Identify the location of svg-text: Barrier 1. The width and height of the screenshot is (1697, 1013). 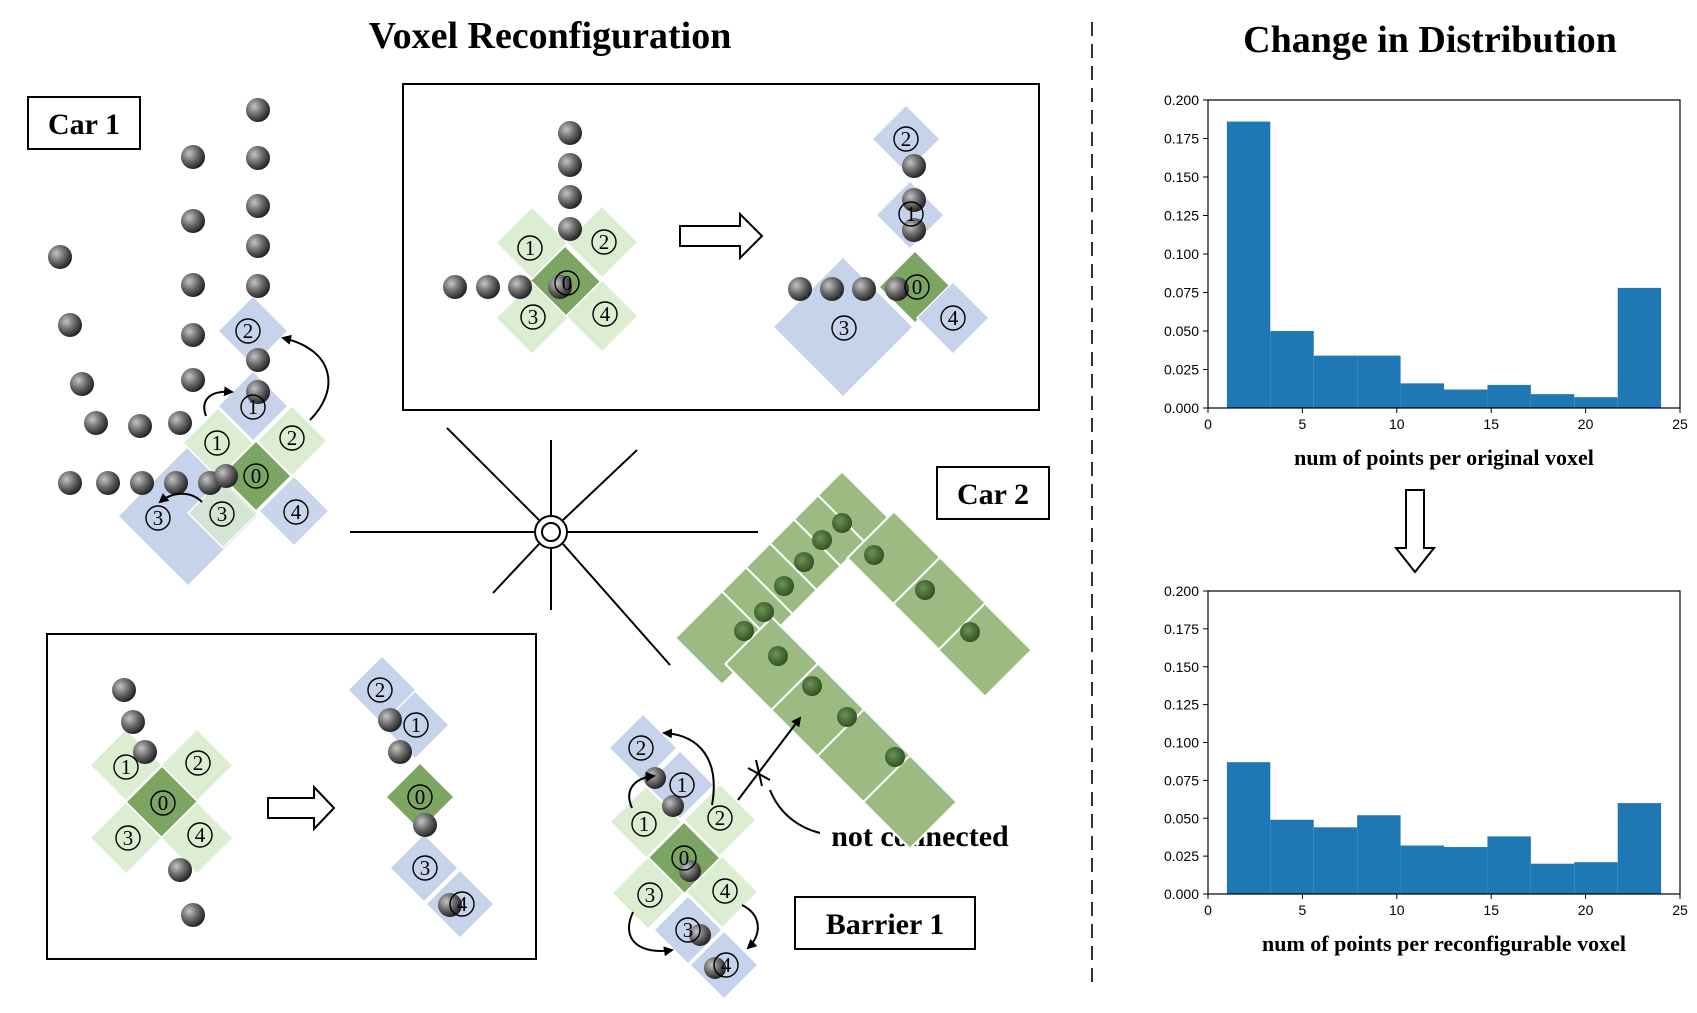
(885, 924).